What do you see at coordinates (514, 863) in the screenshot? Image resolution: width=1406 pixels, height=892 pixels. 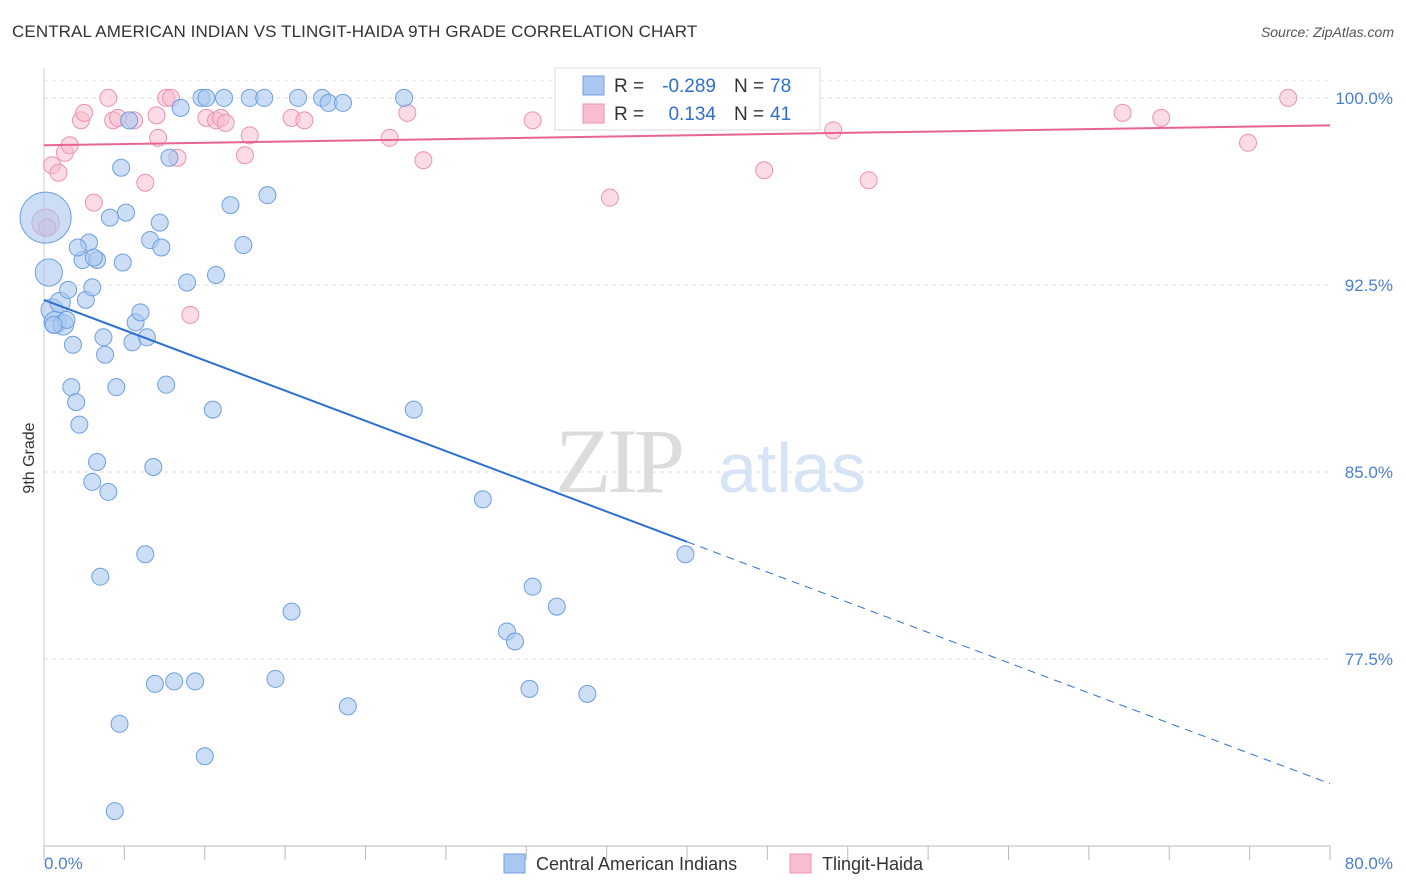 I see `legend-swatch-central-american-indians` at bounding box center [514, 863].